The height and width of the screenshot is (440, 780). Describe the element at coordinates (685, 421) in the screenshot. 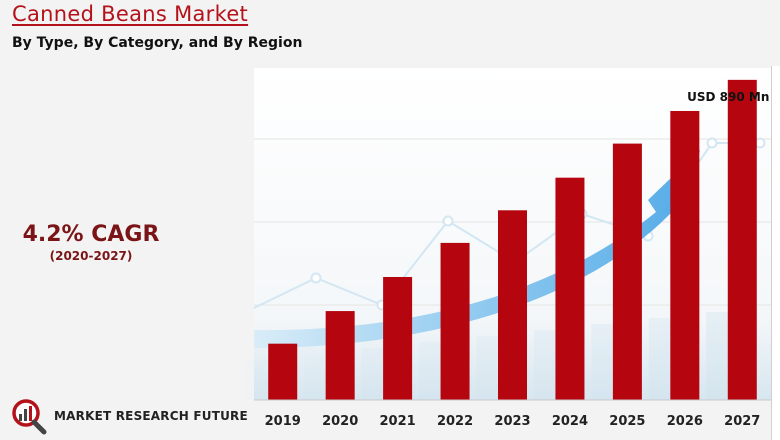

I see `x-tick-label: 2026` at that location.